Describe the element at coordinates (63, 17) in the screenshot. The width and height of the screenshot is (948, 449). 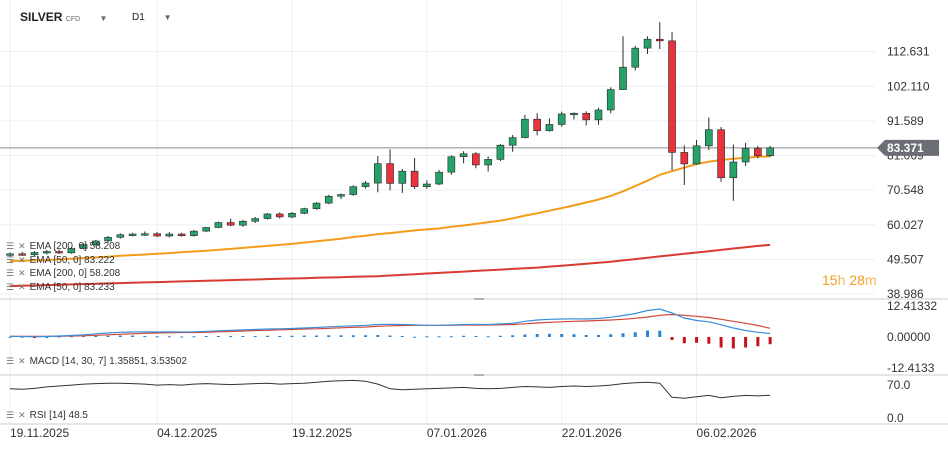
I see `symbol-selector: SILVER CFD ▼` at that location.